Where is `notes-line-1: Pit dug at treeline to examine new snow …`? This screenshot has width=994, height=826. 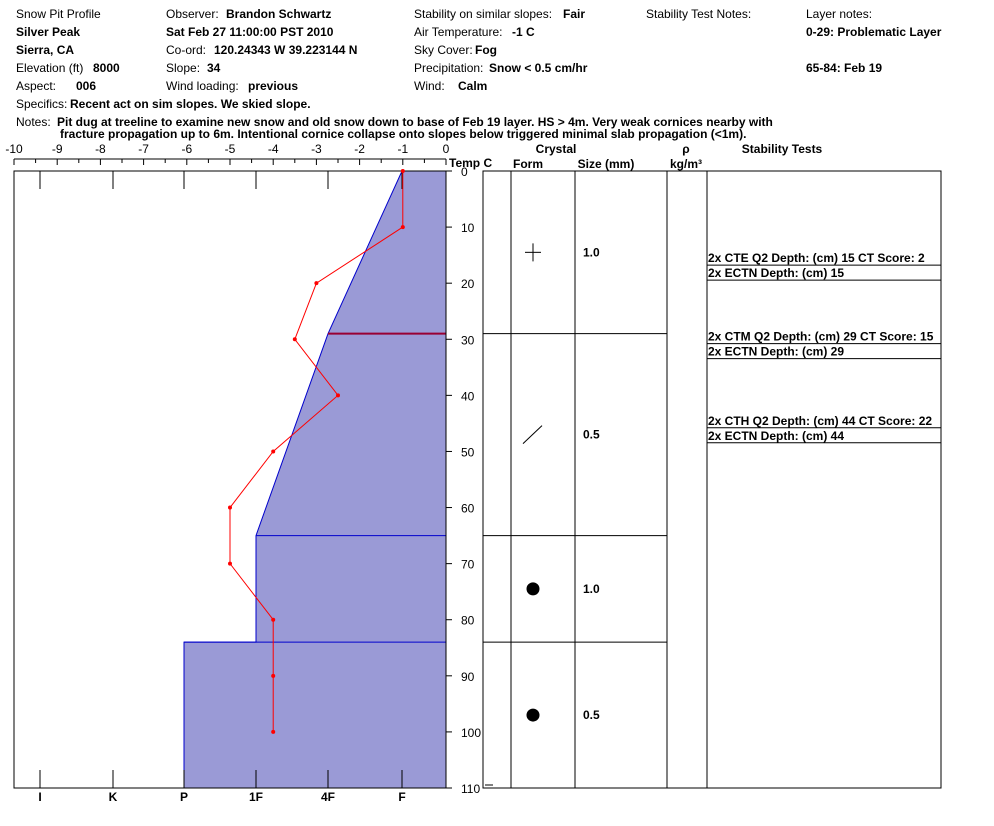
notes-line-1: Pit dug at treeline to examine new snow … is located at coordinates (415, 122).